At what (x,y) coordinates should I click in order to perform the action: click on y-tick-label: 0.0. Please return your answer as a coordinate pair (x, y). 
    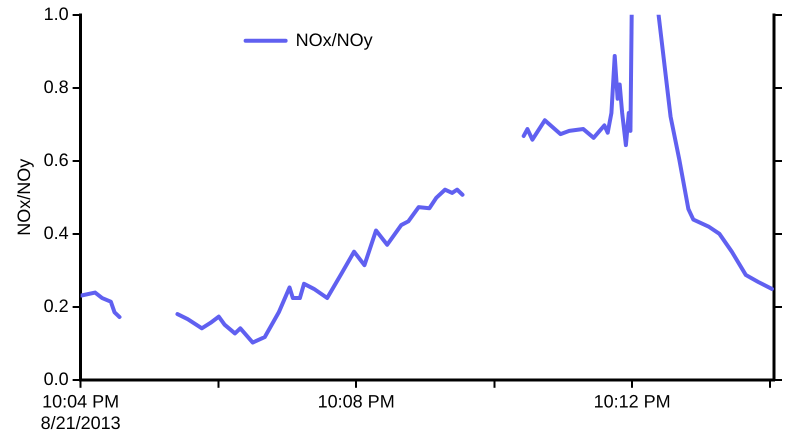
    Looking at the image, I should click on (56, 378).